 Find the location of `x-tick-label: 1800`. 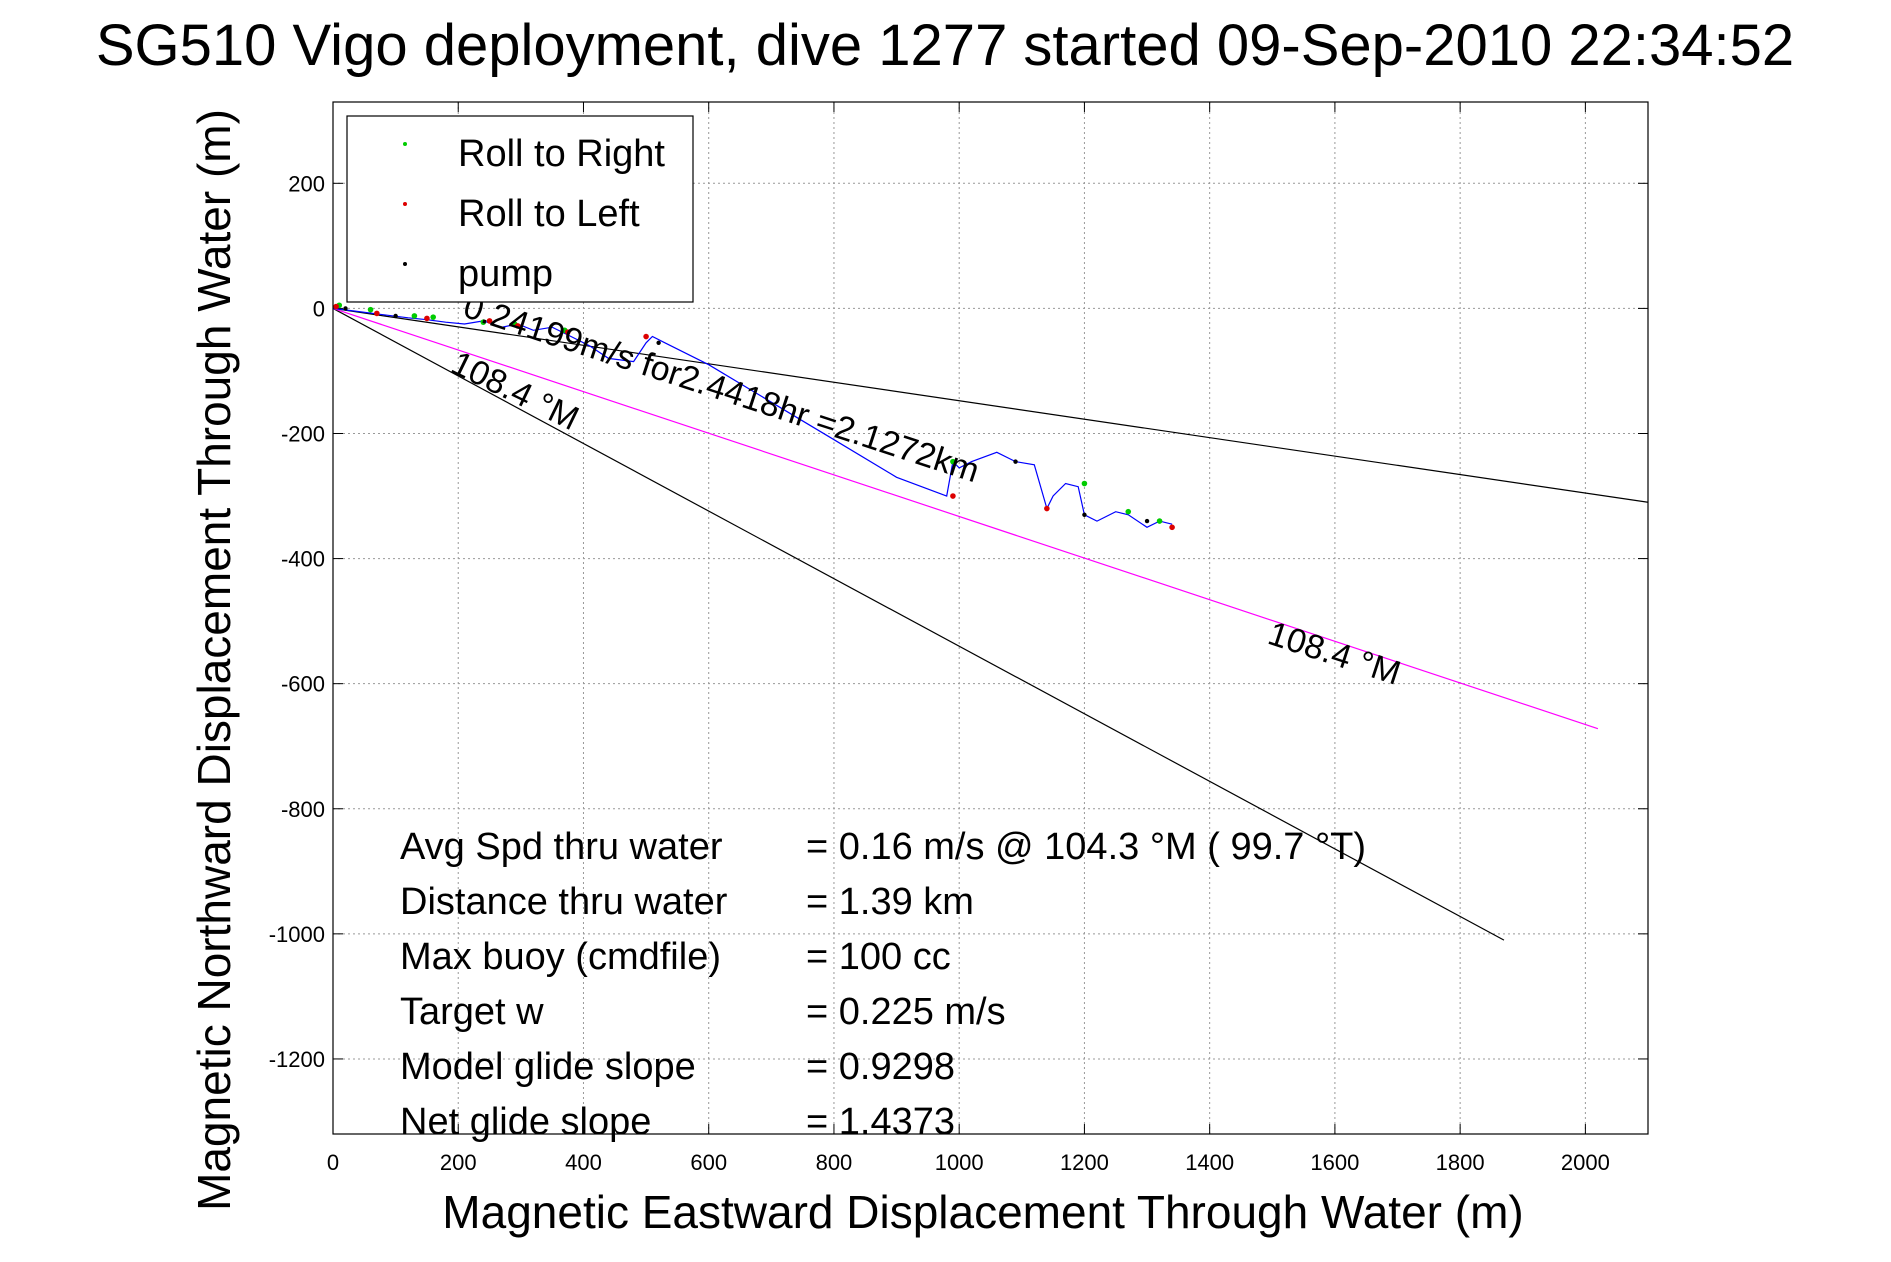

x-tick-label: 1800 is located at coordinates (1460, 1162).